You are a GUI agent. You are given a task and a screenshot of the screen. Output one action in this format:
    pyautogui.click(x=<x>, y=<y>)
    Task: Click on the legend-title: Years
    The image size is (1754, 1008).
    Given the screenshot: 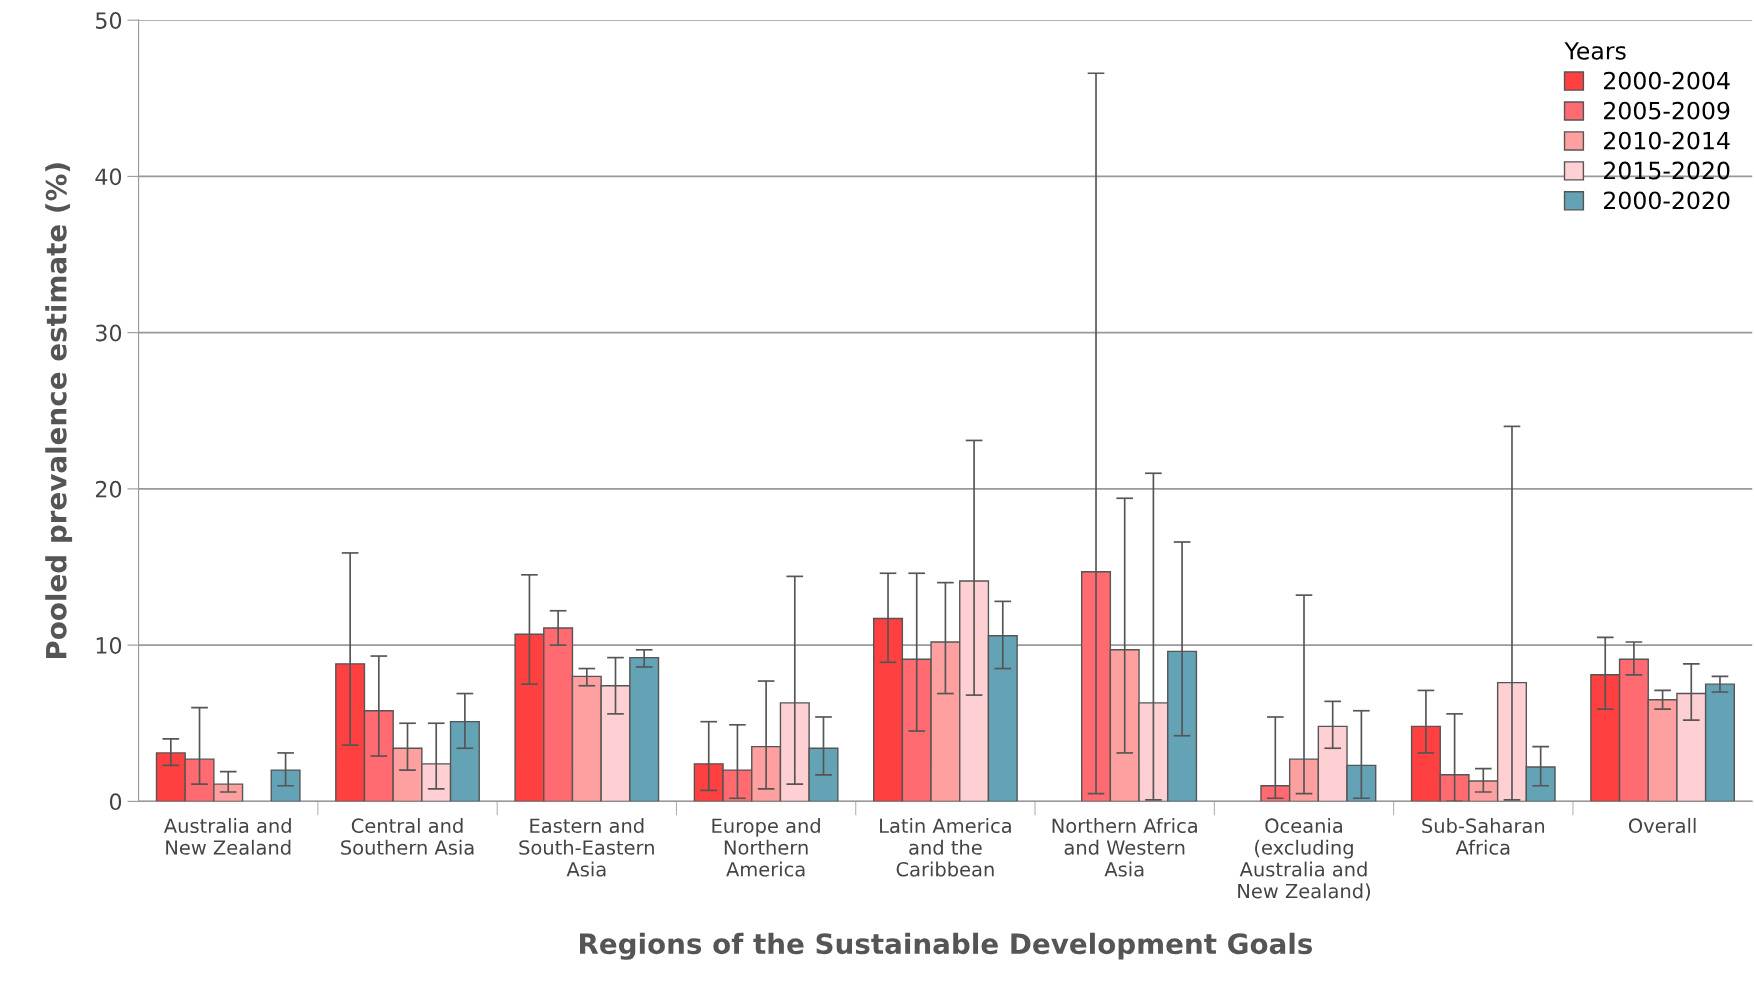 What is the action you would take?
    pyautogui.click(x=1595, y=51)
    